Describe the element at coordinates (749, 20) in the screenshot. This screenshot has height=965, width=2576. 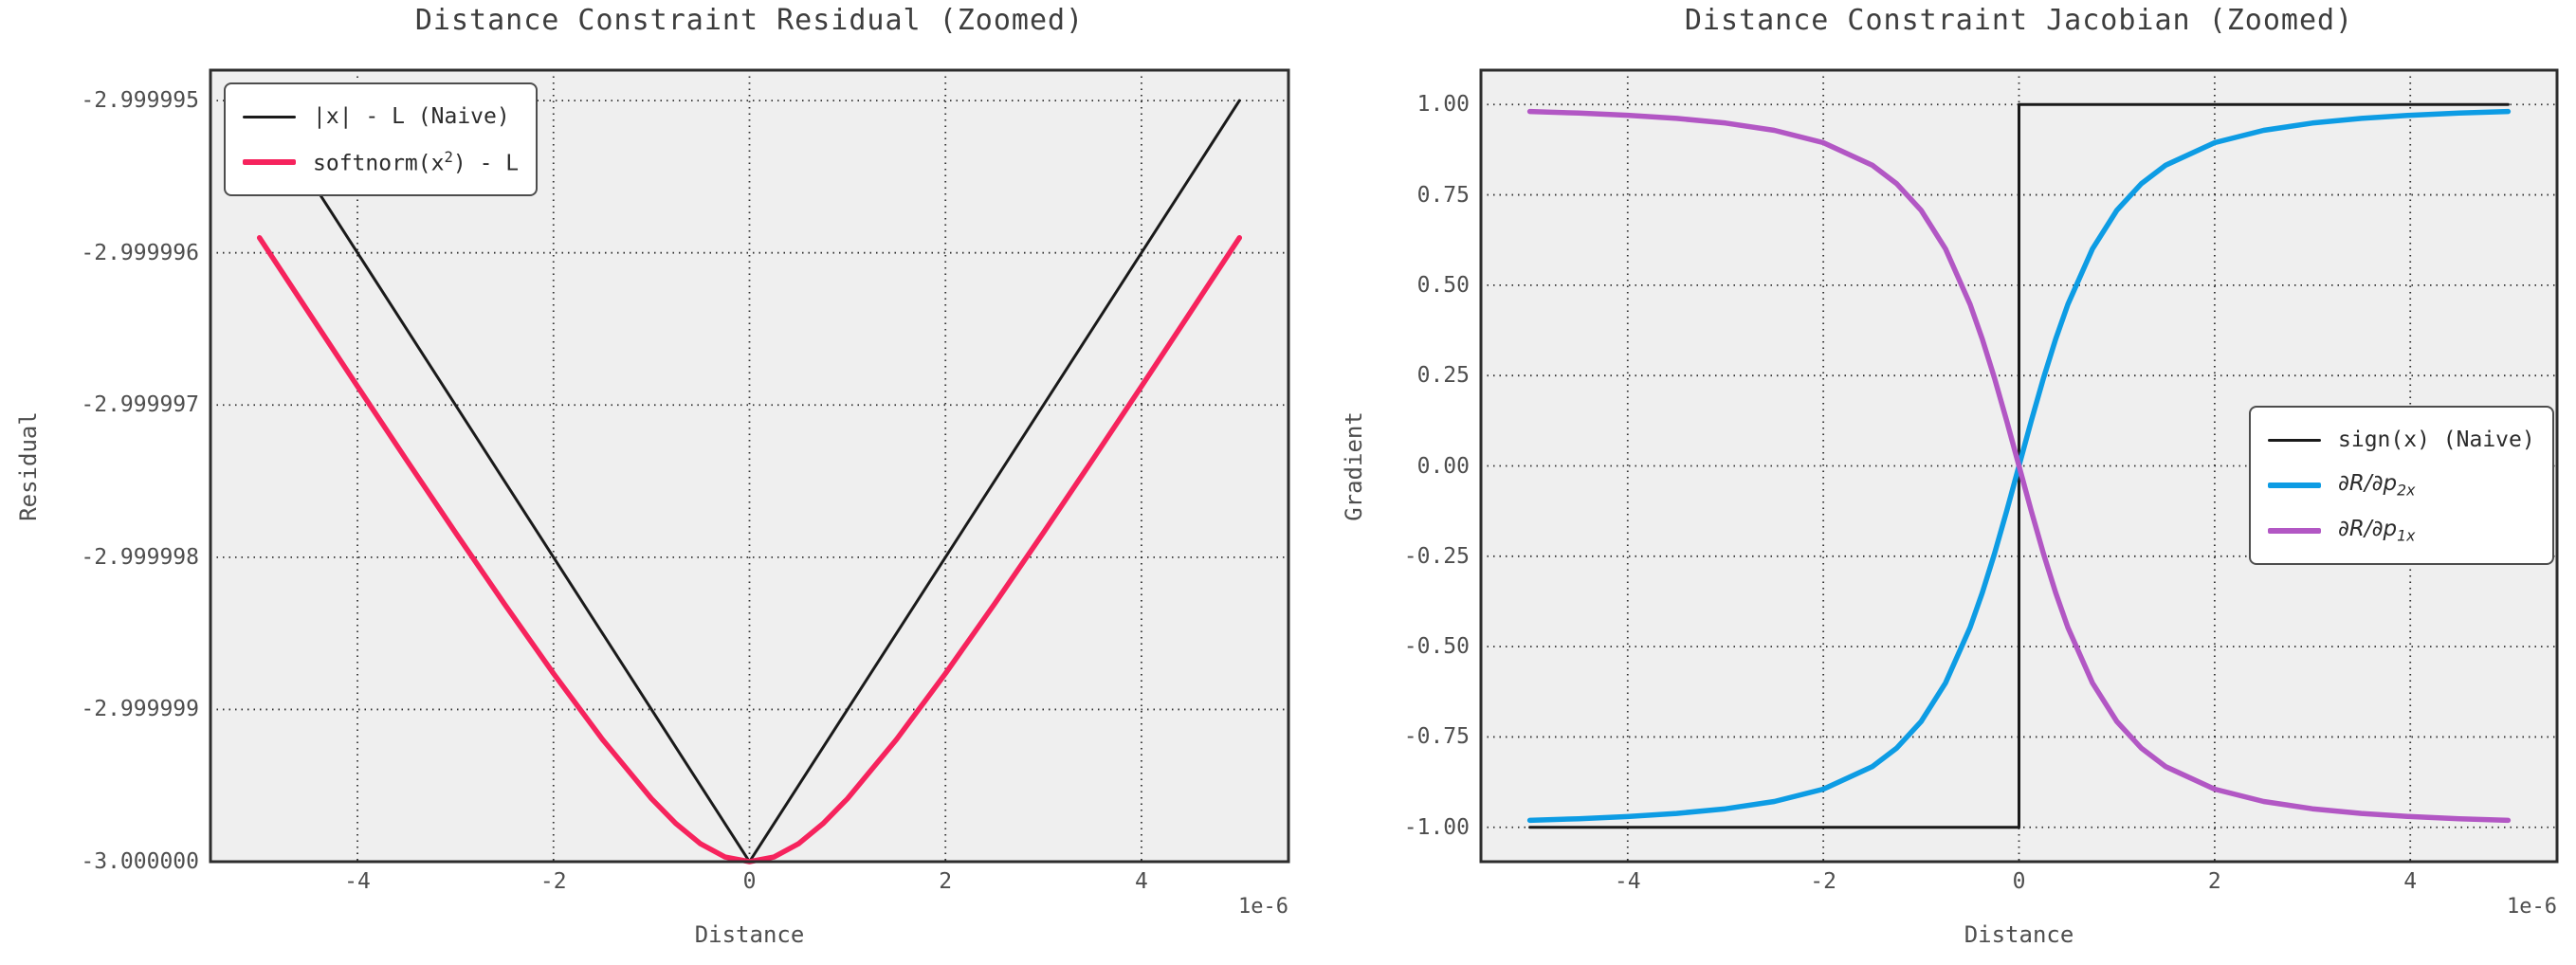
I see `residual-plot-title: Distance Constraint Residual (Zoomed)` at that location.